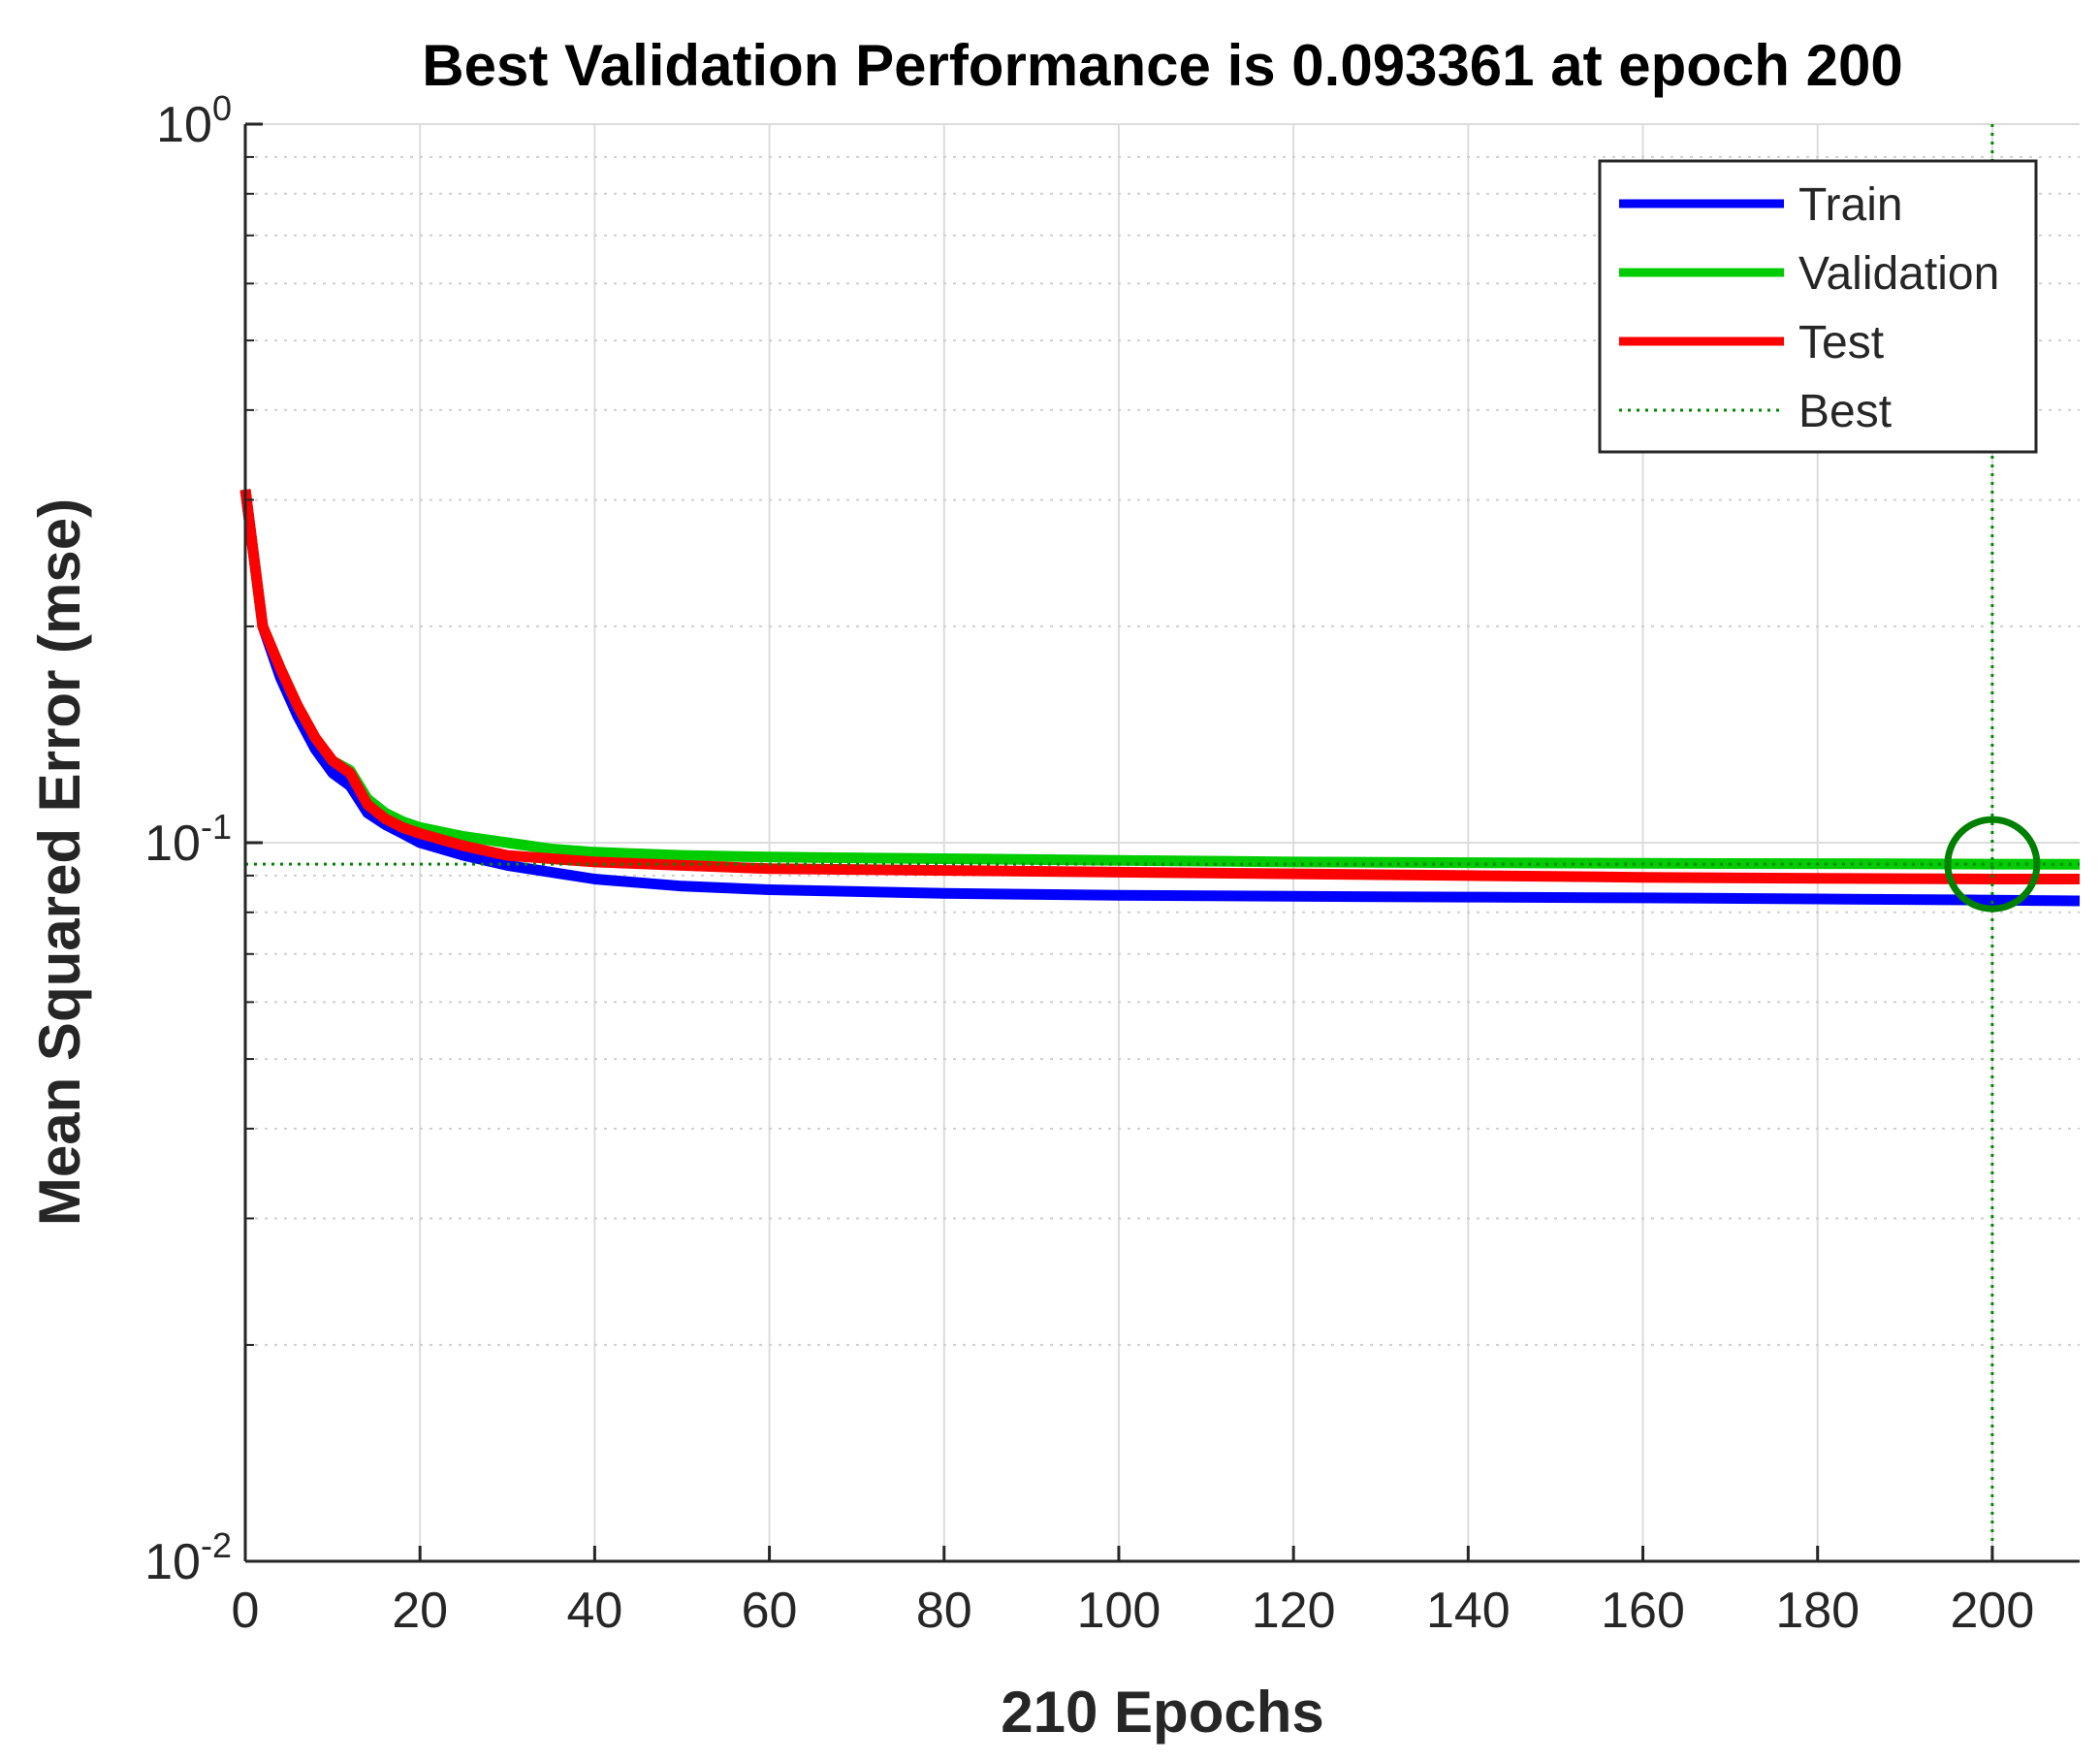 This screenshot has height=1762, width=2100. I want to click on y-axis-title: Mean Squared Error (mse), so click(59, 862).